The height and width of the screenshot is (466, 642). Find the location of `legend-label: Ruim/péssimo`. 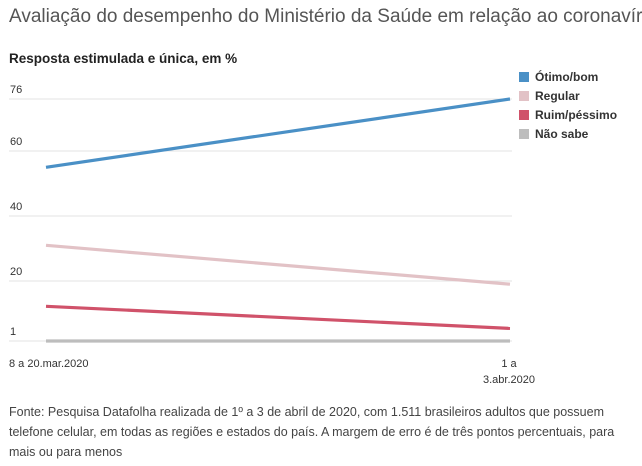

legend-label: Ruim/péssimo is located at coordinates (576, 114).